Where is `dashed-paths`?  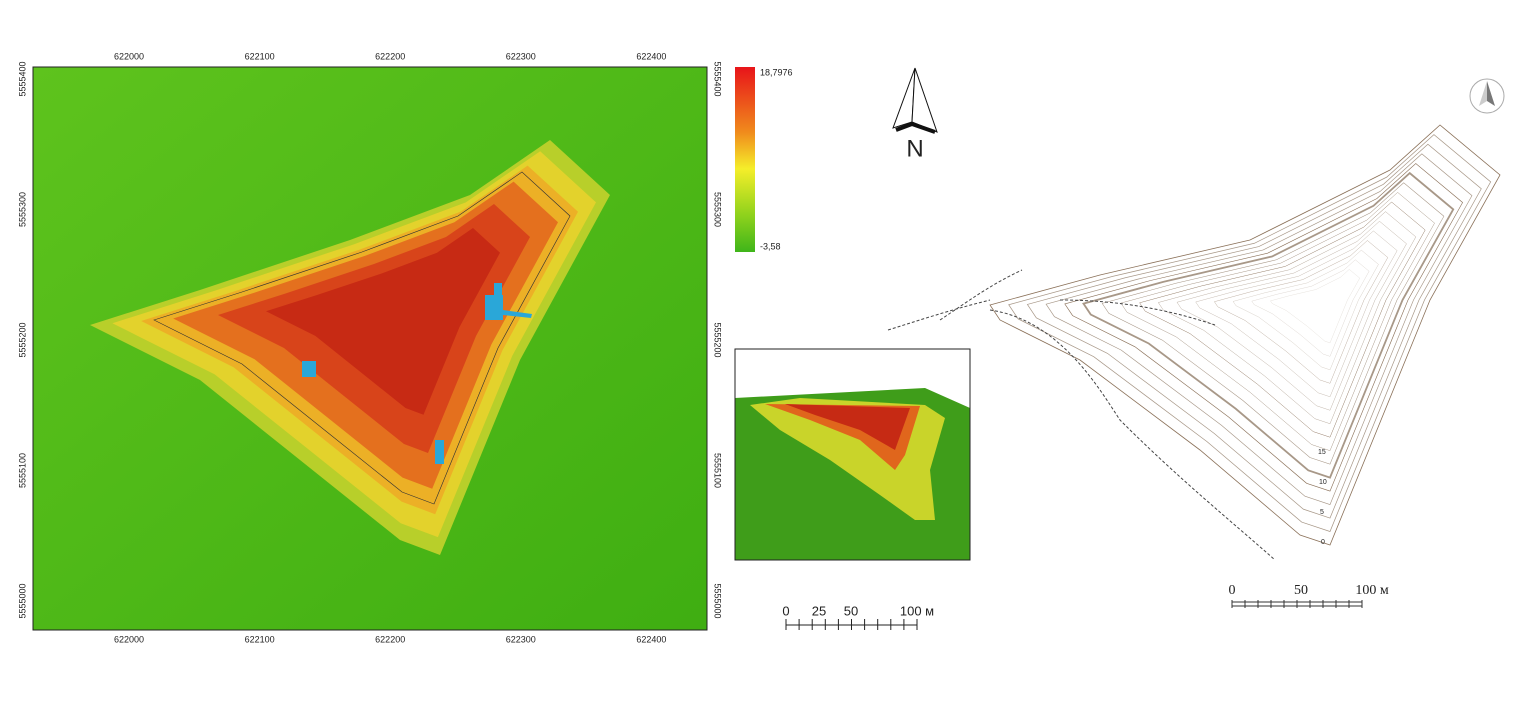 dashed-paths is located at coordinates (1081, 415).